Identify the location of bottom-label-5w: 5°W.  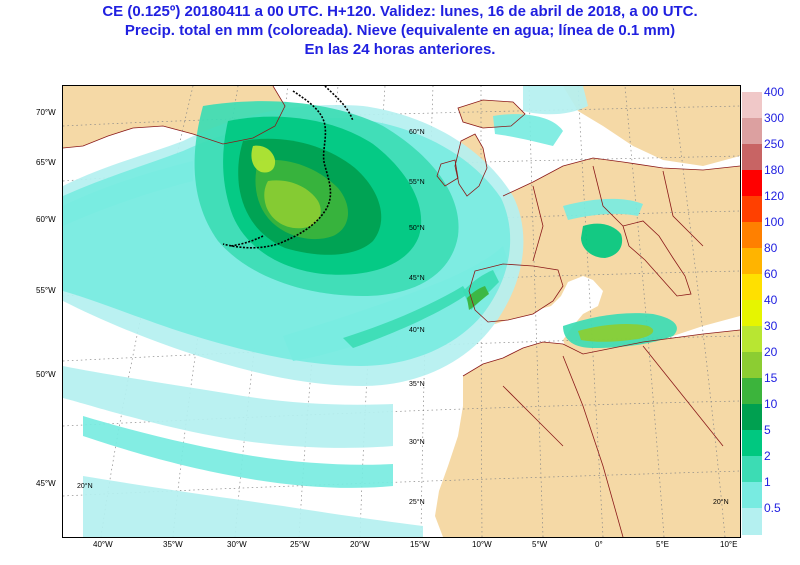
(540, 544).